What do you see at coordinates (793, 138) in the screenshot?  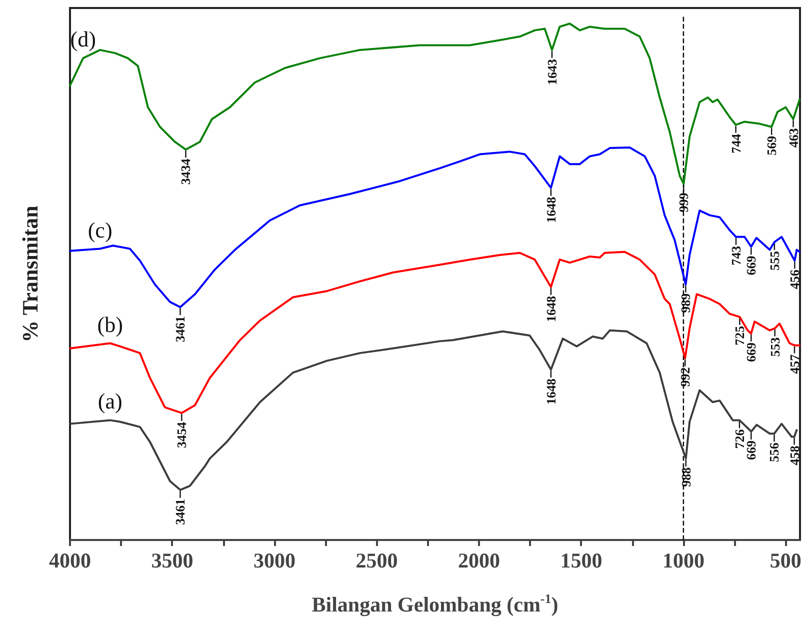 I see `annotation: 463` at bounding box center [793, 138].